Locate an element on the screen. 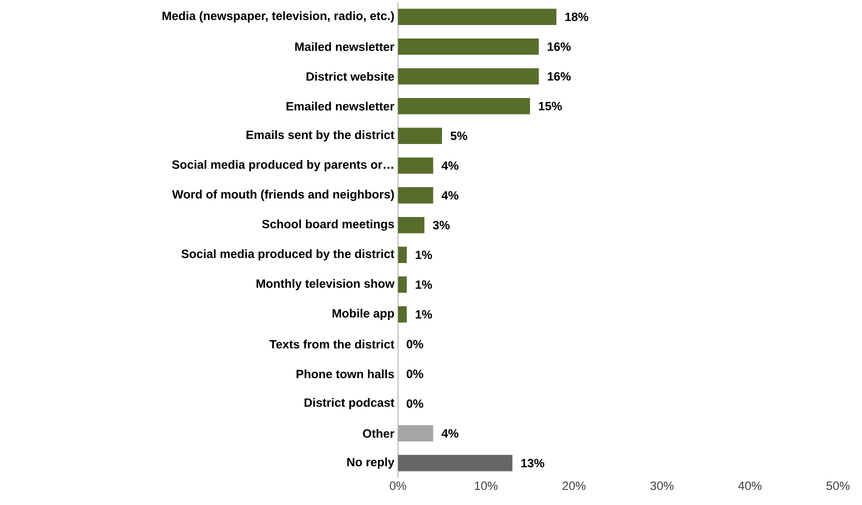 Image resolution: width=862 pixels, height=505 pixels. y-tick-label: Monthly television show is located at coordinates (325, 284).